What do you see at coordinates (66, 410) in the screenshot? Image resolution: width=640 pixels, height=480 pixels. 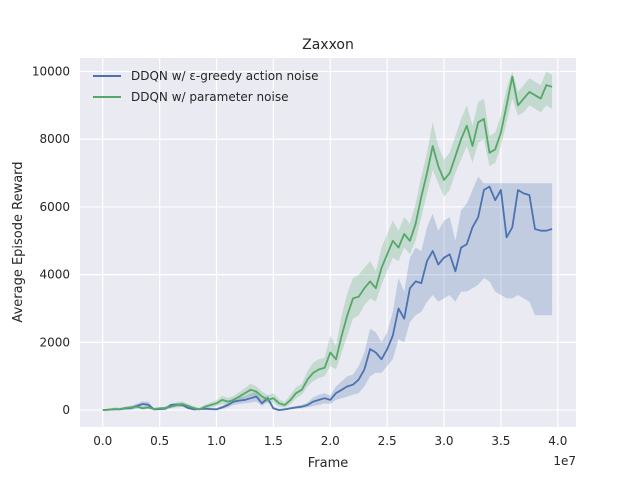 I see `y-tick-label: 0` at bounding box center [66, 410].